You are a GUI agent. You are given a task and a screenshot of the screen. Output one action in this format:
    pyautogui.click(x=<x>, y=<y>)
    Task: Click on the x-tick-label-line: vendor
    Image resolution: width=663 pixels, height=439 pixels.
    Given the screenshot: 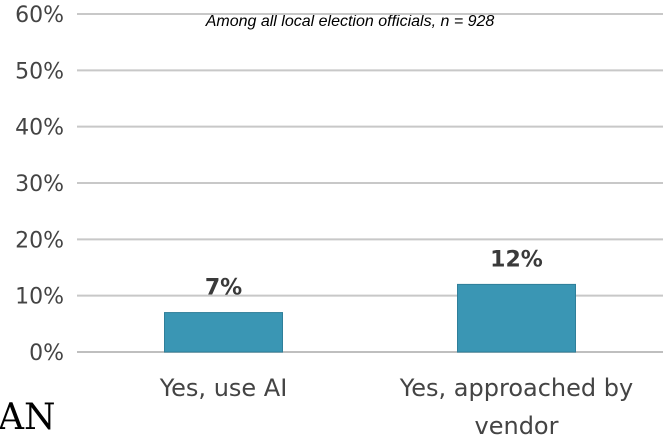 What is the action you would take?
    pyautogui.click(x=517, y=425)
    